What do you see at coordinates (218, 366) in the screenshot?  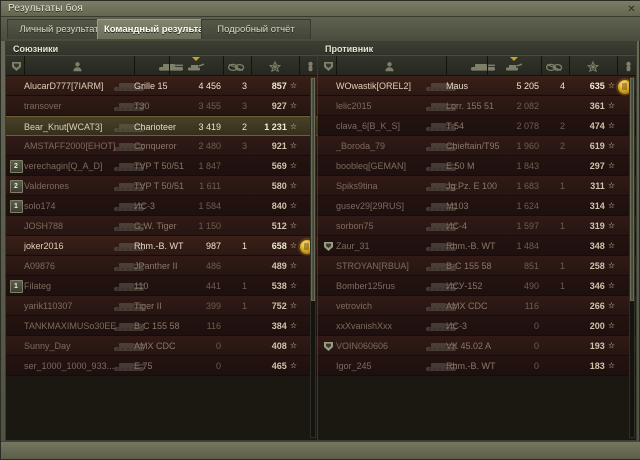 I see `damage-value: 0` at bounding box center [218, 366].